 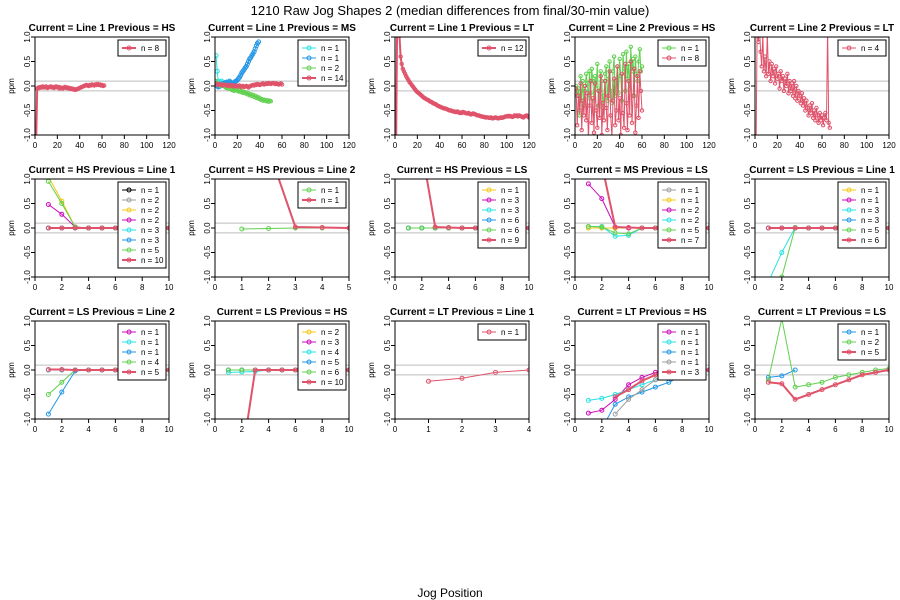 I want to click on legend-label: n = 5, so click(x=870, y=352).